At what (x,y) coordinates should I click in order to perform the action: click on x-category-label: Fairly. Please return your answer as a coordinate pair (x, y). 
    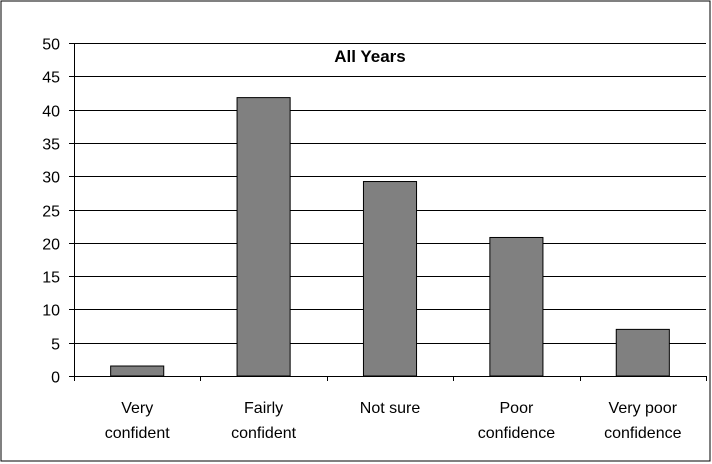
    Looking at the image, I should click on (263, 408).